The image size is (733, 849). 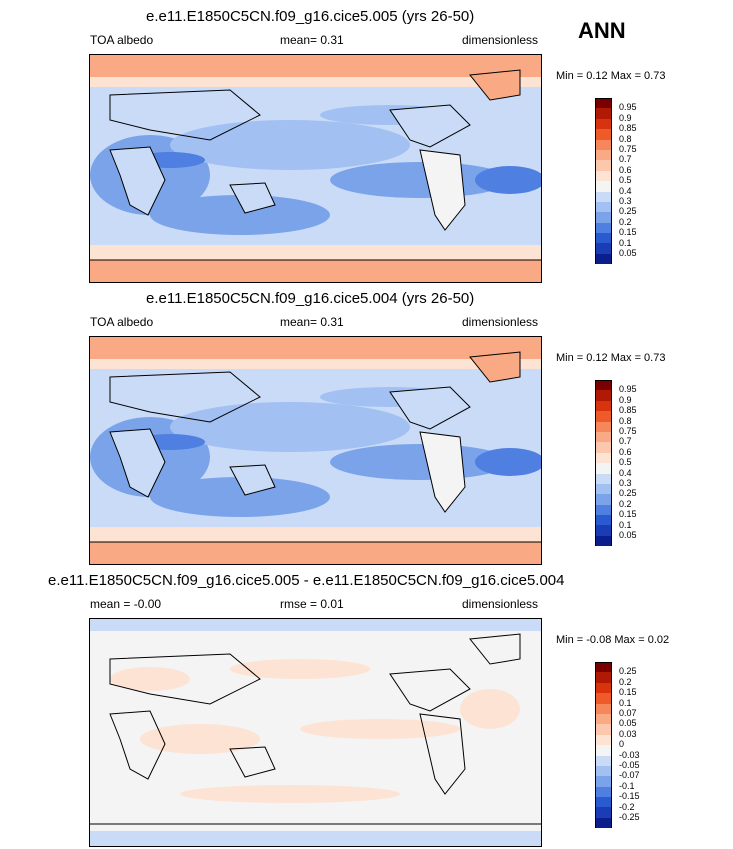 What do you see at coordinates (122, 322) in the screenshot?
I see `panel-2-field-label: TOA albedo` at bounding box center [122, 322].